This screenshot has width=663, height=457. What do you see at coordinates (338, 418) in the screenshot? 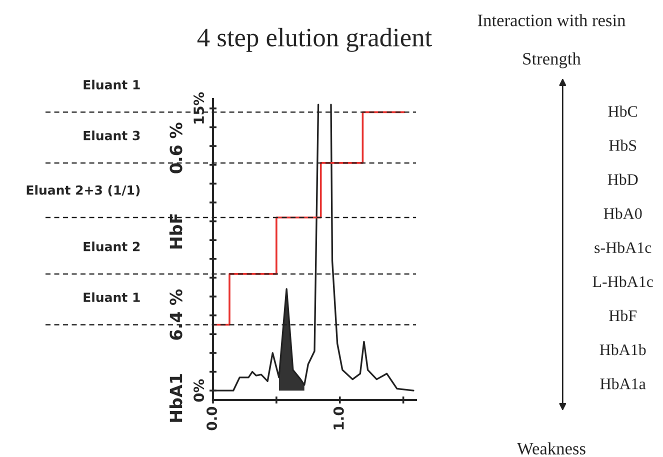
I see `x-tick-label: 1.0` at bounding box center [338, 418].